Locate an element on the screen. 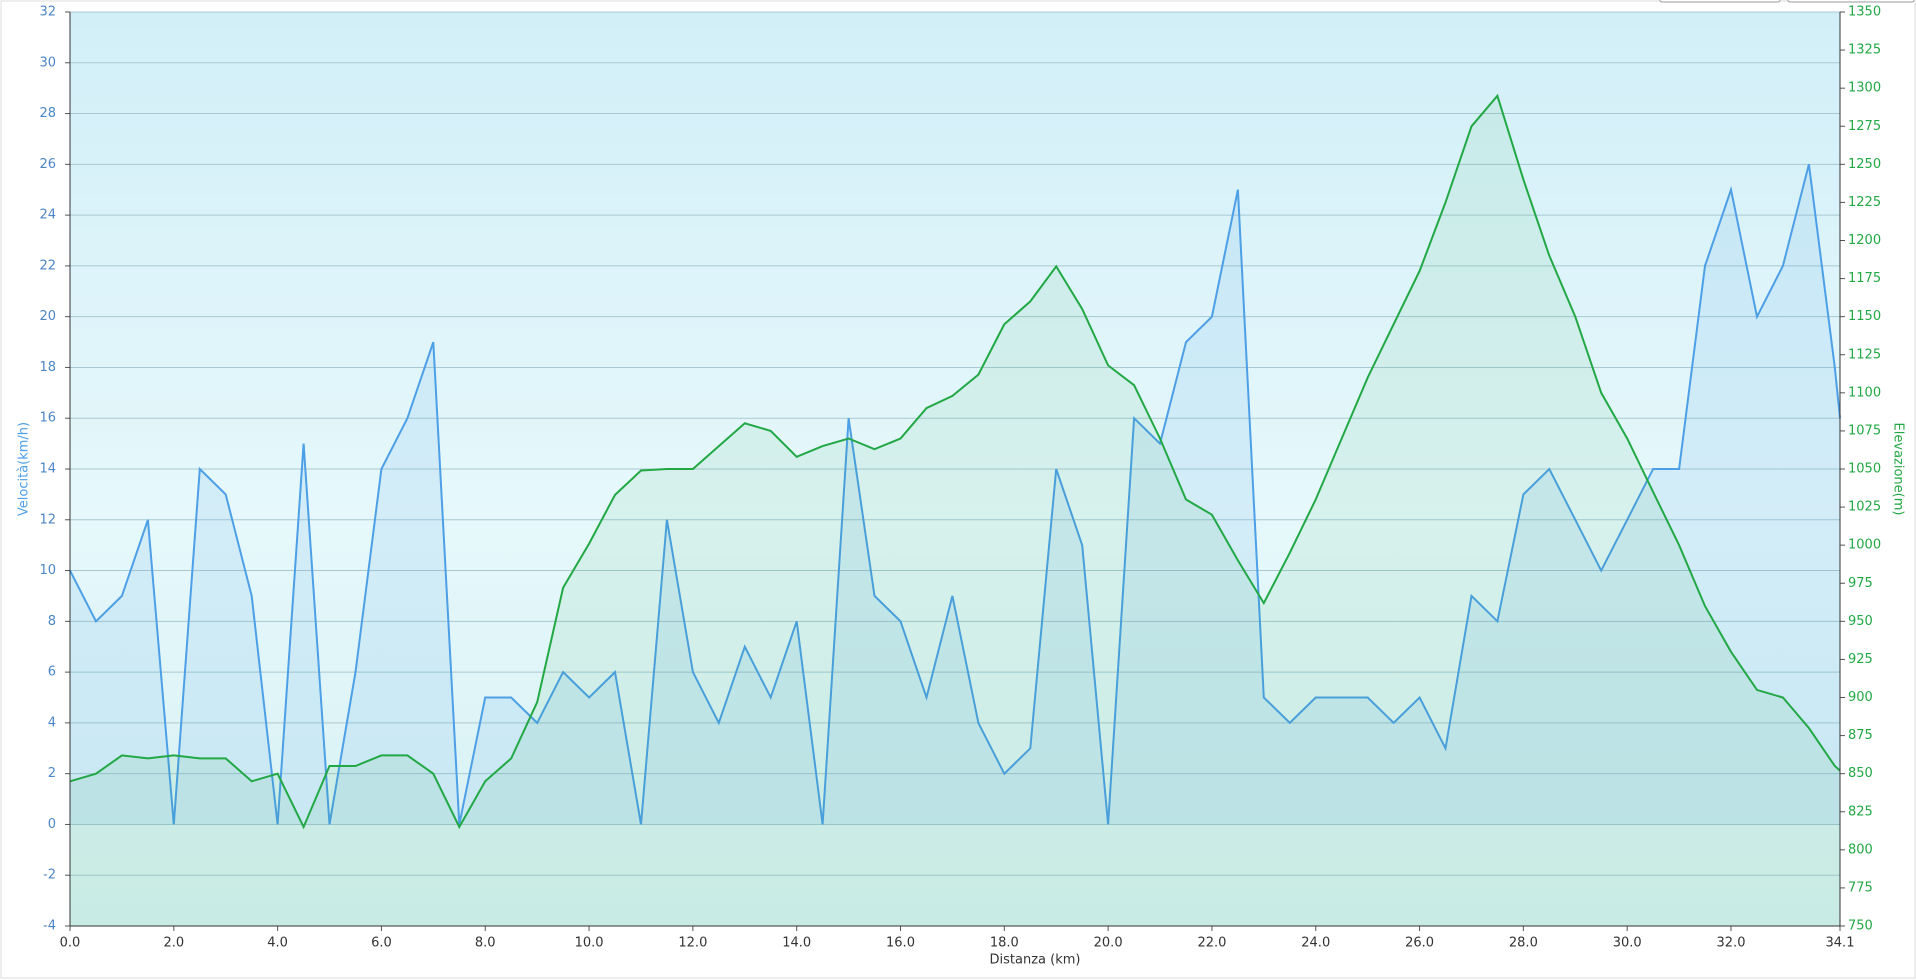 The image size is (1916, 980). x-tick-label: 10.0 is located at coordinates (589, 943).